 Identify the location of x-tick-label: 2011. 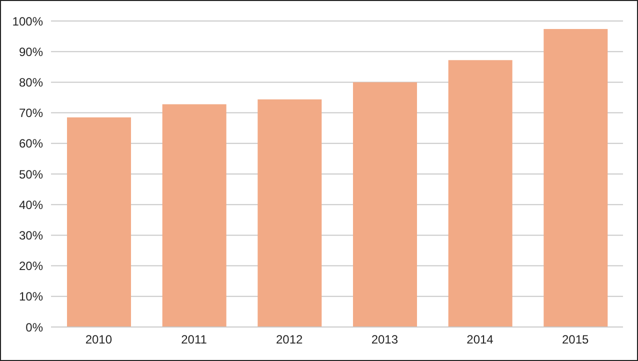
(194, 339).